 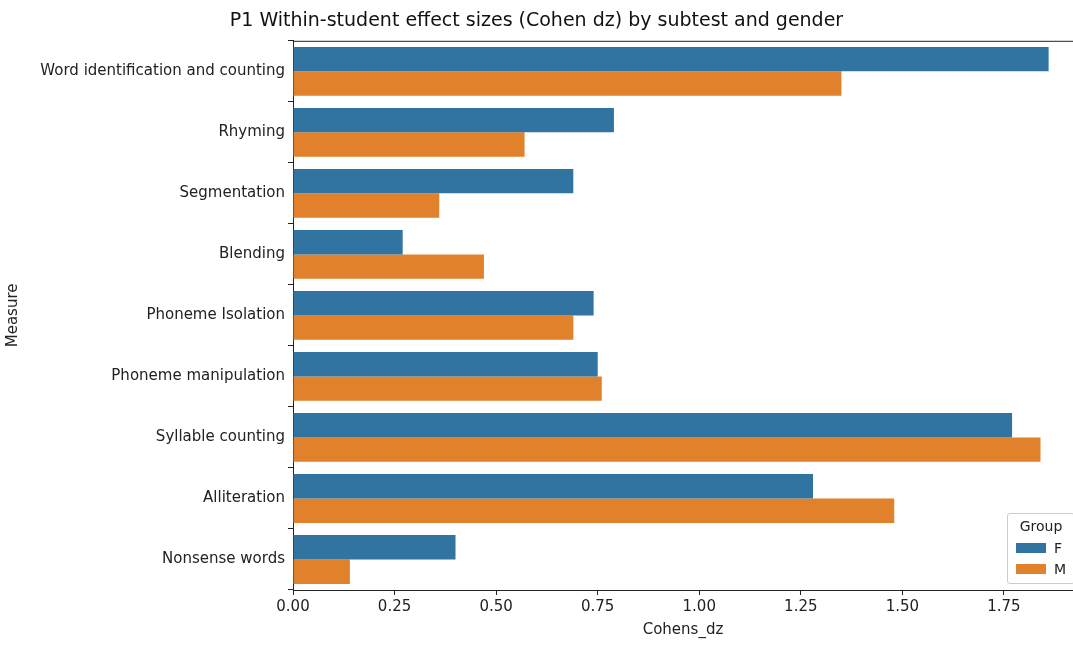 What do you see at coordinates (496, 605) in the screenshot?
I see `x-tick-label: 0.50` at bounding box center [496, 605].